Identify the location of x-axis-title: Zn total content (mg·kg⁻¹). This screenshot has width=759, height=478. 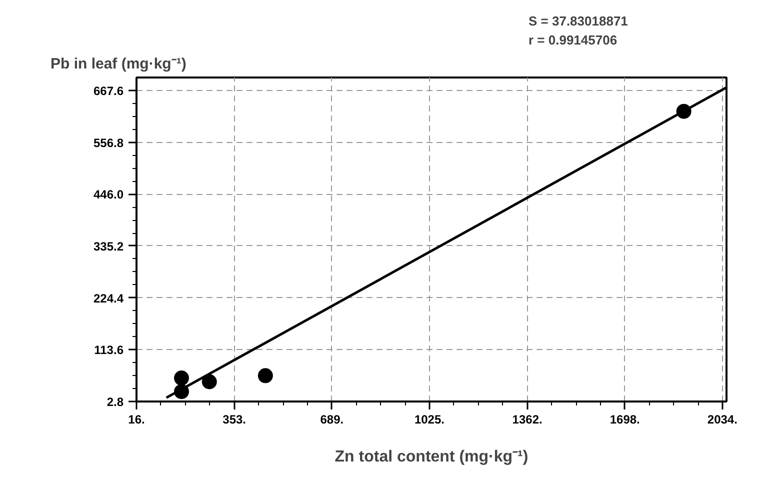
(431, 457).